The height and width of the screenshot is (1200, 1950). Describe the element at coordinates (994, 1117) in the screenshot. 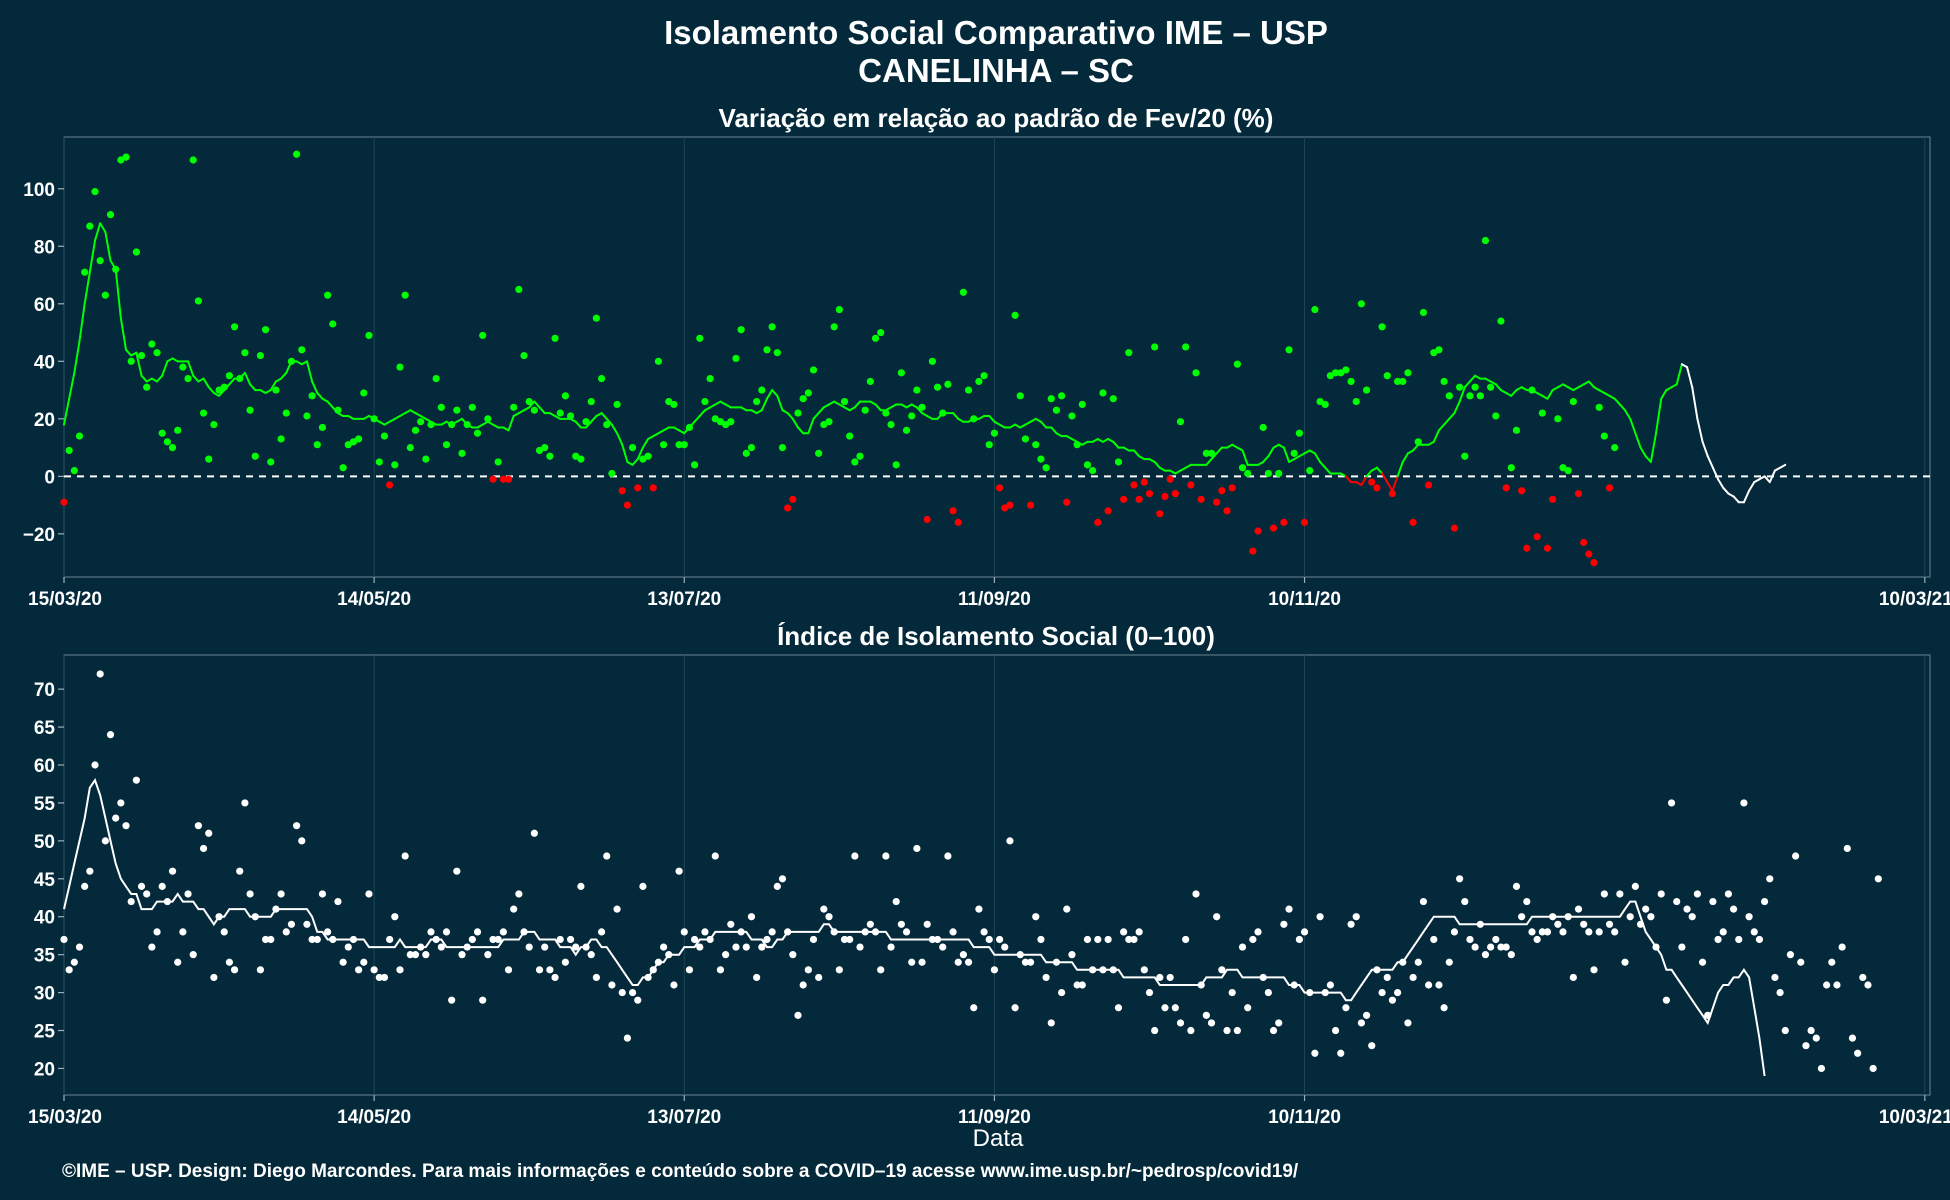

I see `panel2-xtick-label: 11/09/20` at that location.